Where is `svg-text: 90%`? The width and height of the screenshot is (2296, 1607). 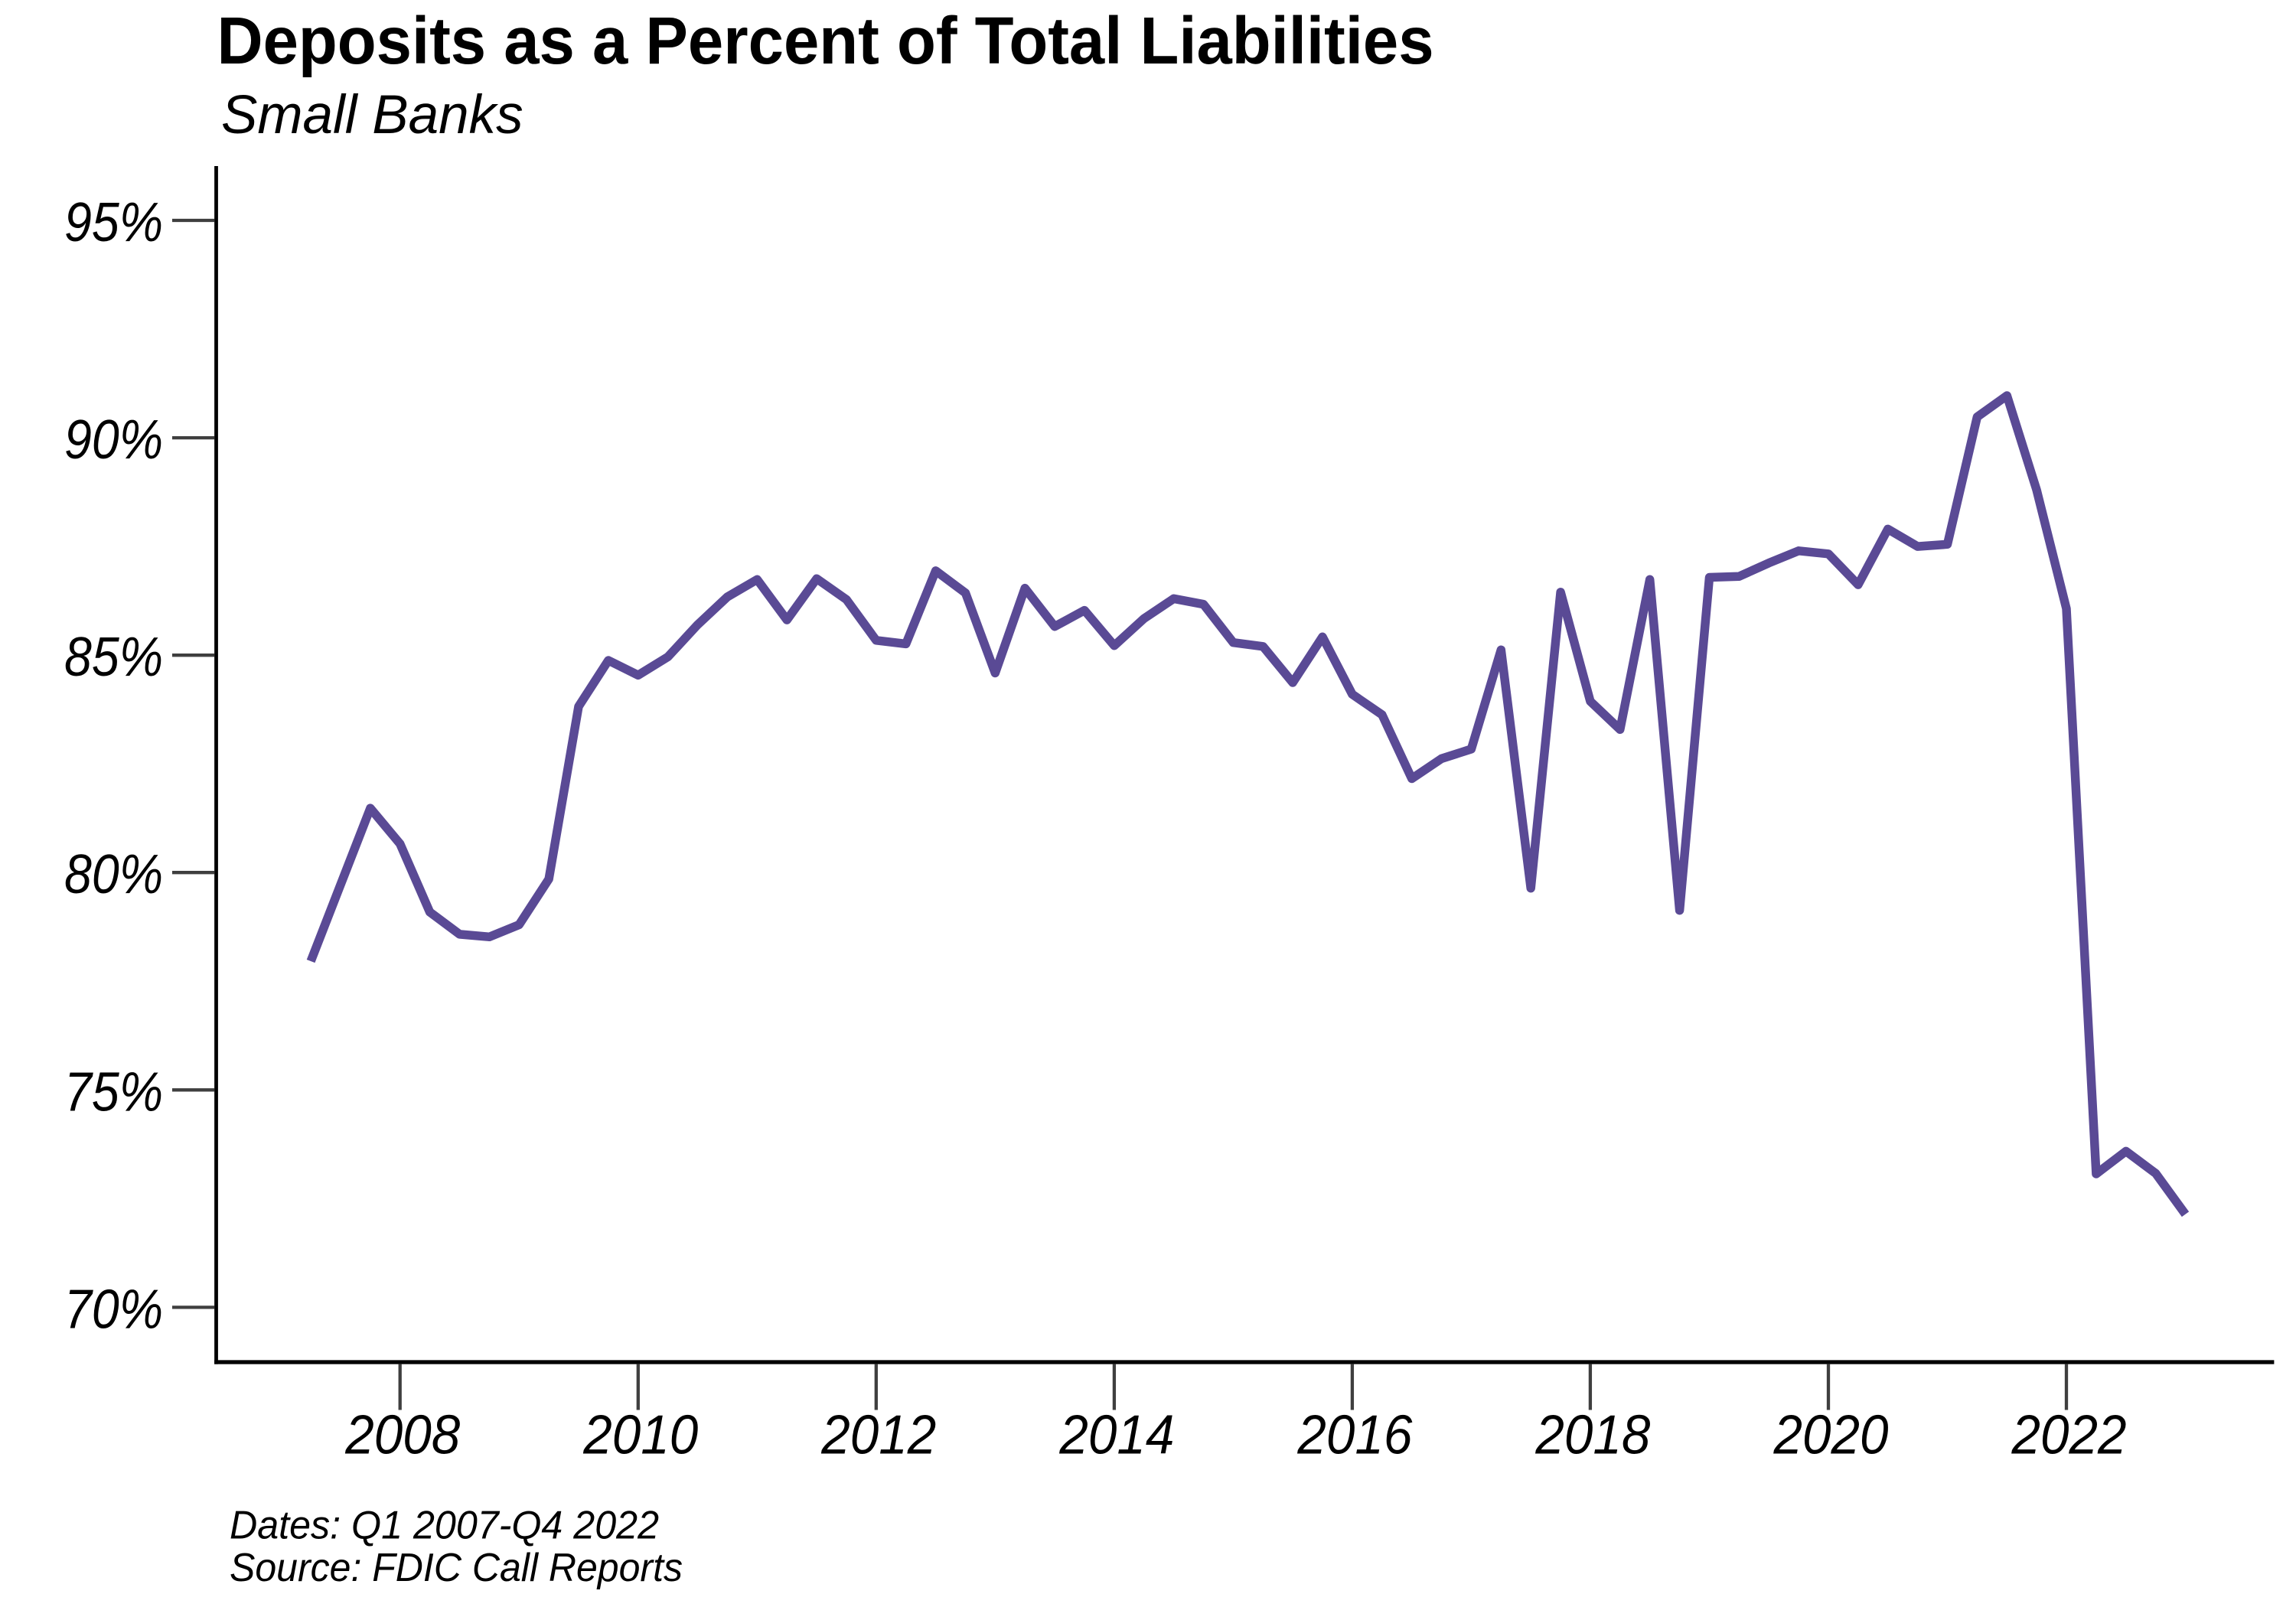
svg-text: 90% is located at coordinates (113, 440).